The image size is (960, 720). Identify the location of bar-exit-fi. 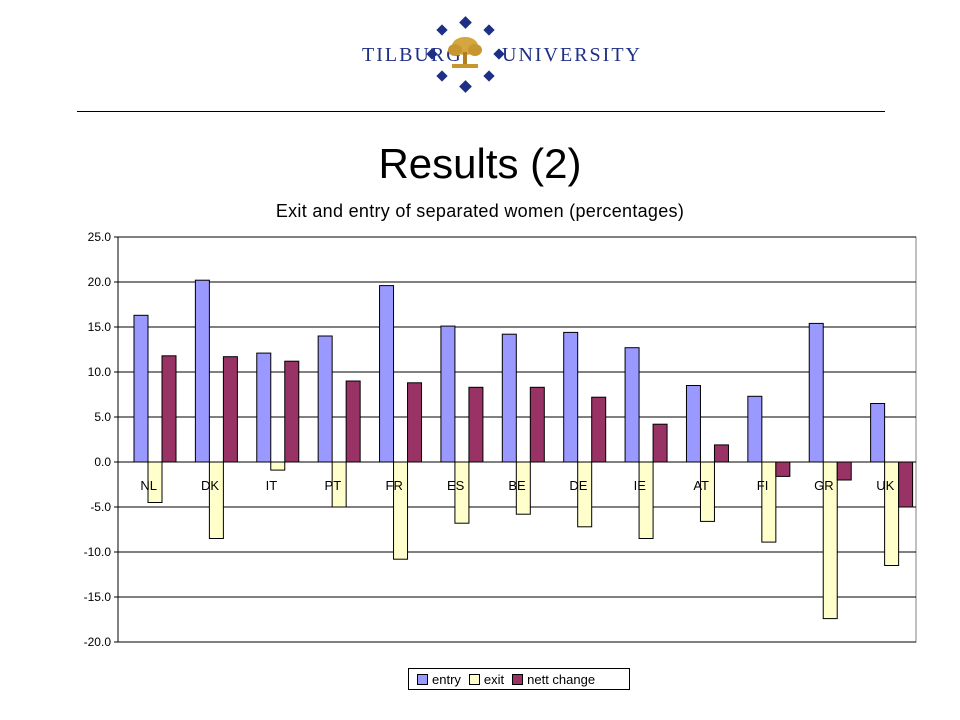
(769, 502).